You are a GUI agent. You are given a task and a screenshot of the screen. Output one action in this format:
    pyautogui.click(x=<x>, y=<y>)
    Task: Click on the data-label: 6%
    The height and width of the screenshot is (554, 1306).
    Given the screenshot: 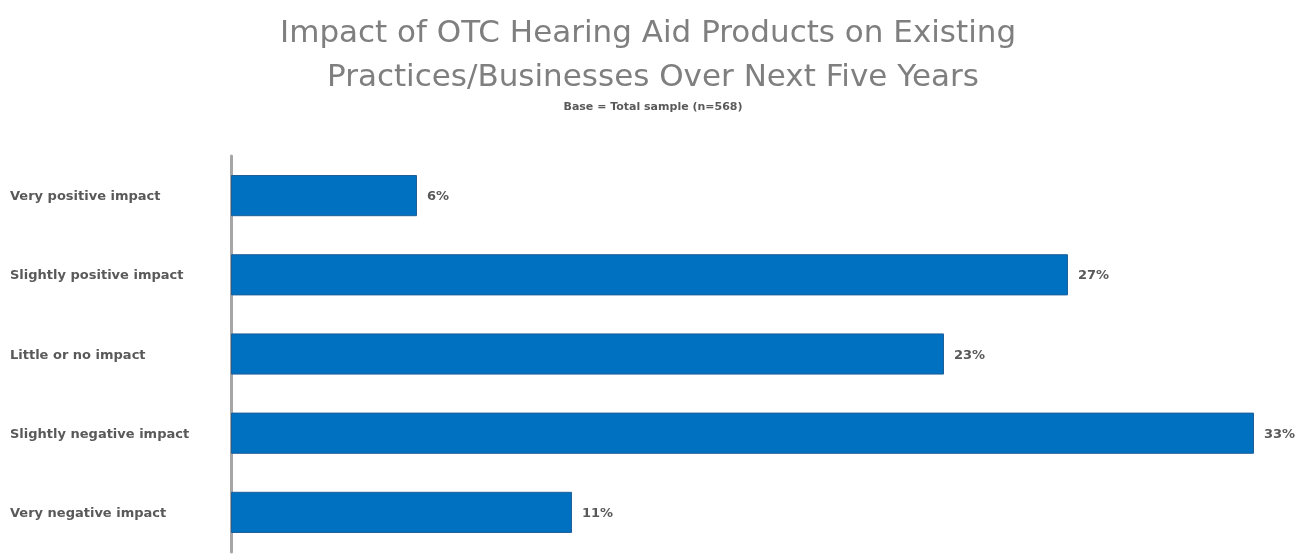 What is the action you would take?
    pyautogui.click(x=438, y=196)
    